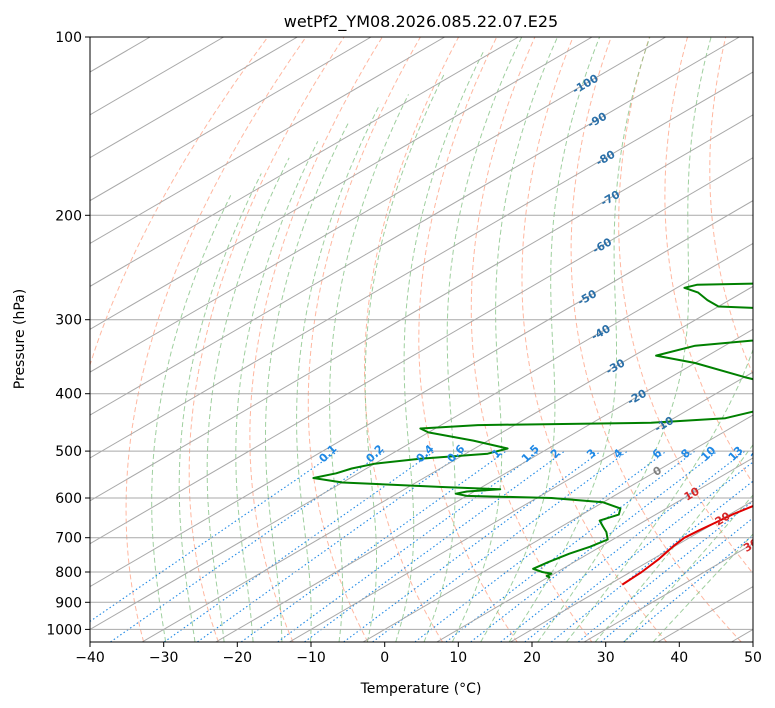 This screenshot has height=708, width=775. Describe the element at coordinates (458, 658) in the screenshot. I see `x-tick-label: 10` at that location.